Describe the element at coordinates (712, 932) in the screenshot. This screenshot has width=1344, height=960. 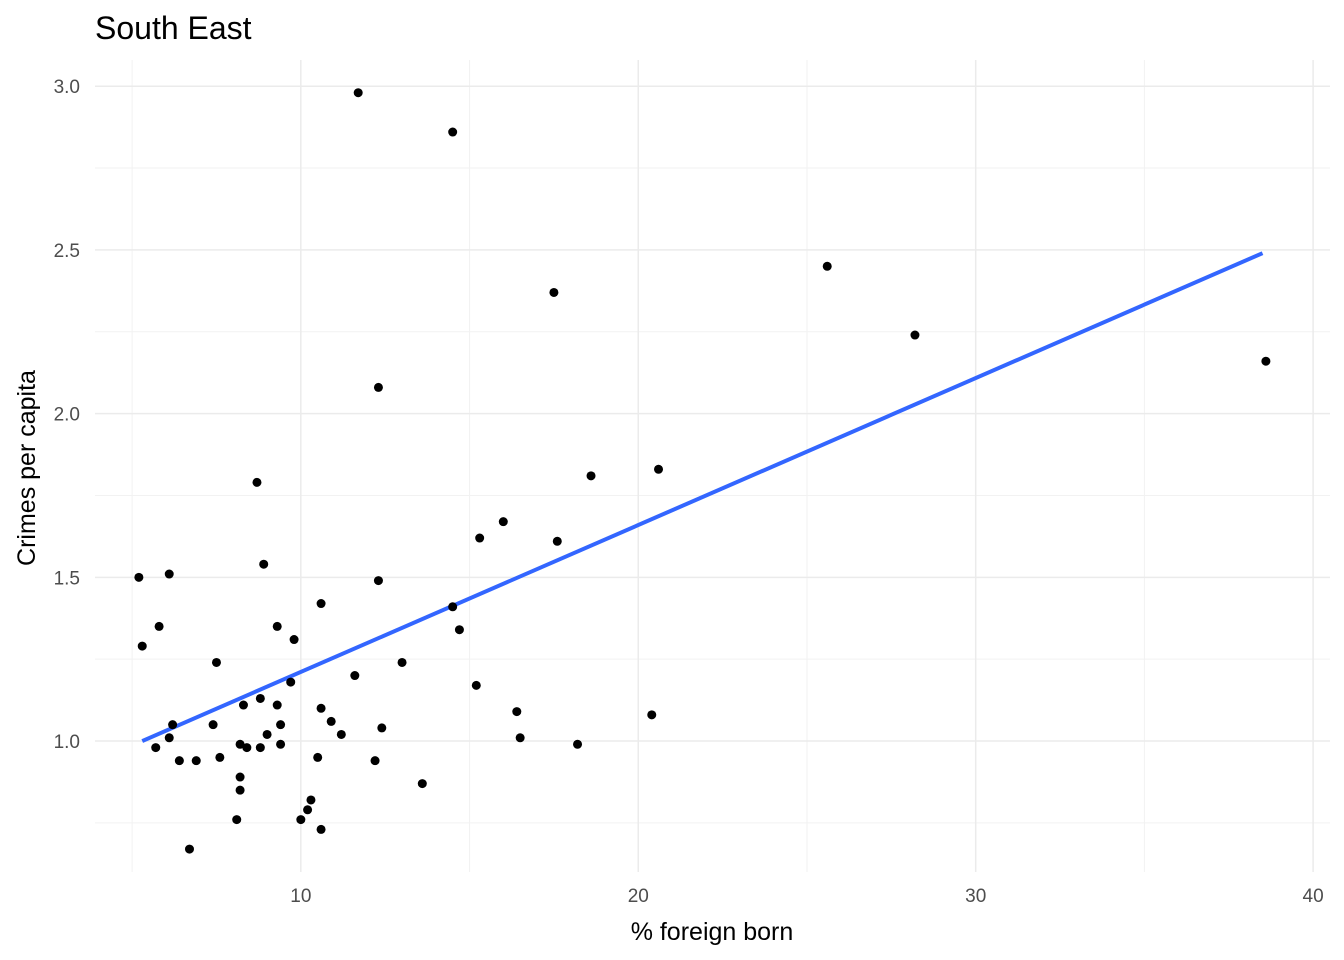
I see `x-axis-title: % foreign born` at that location.